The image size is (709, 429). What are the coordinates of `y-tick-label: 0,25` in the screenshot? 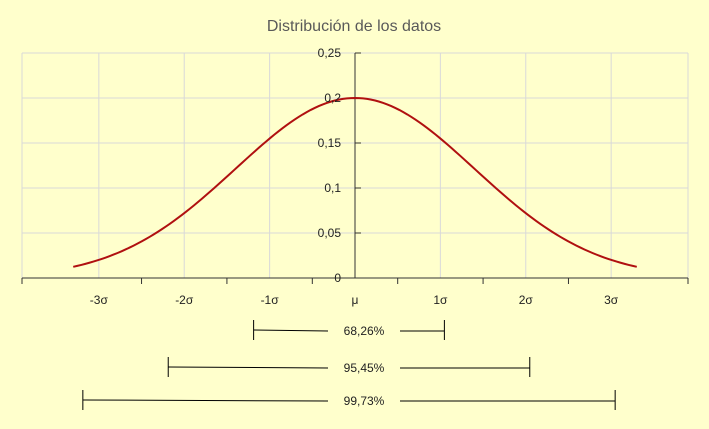 It's located at (330, 53).